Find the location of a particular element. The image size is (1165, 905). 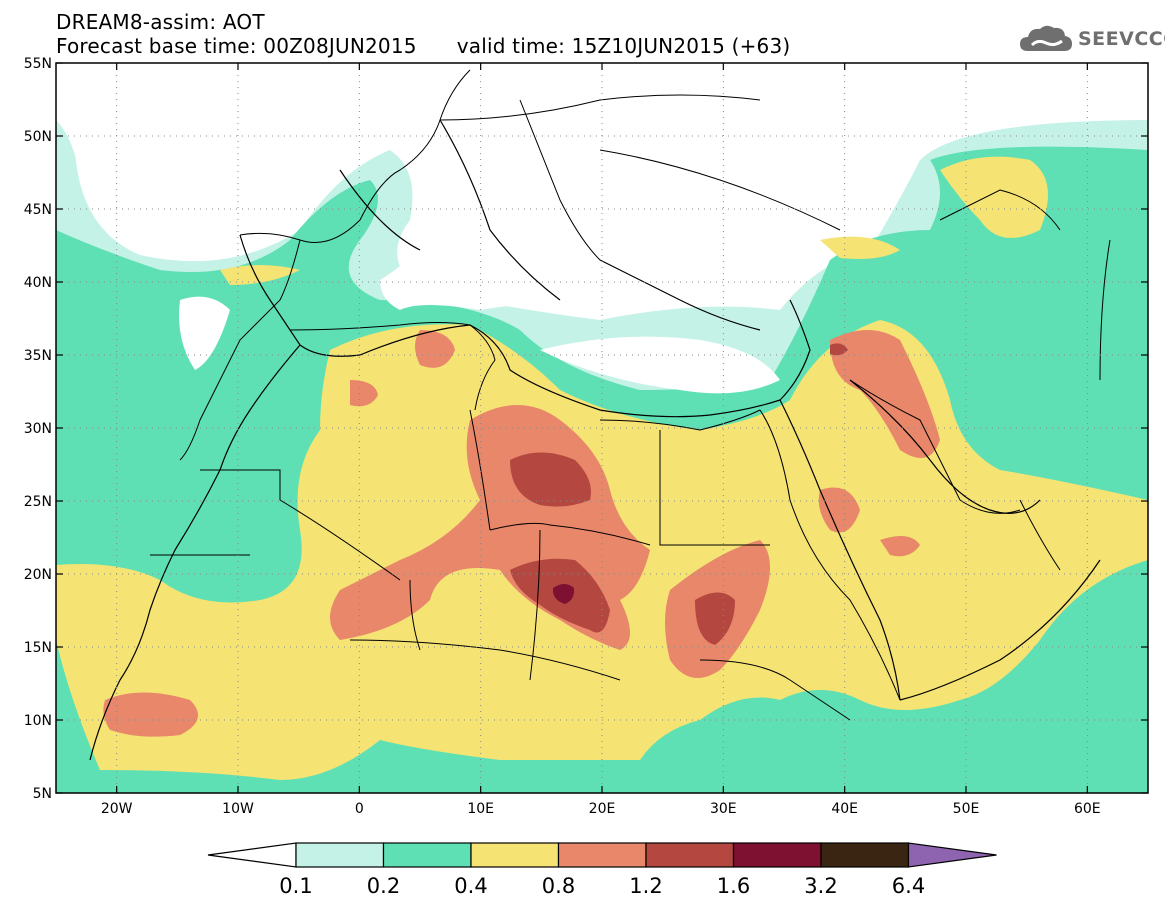

lon-label: 40E is located at coordinates (844, 809).